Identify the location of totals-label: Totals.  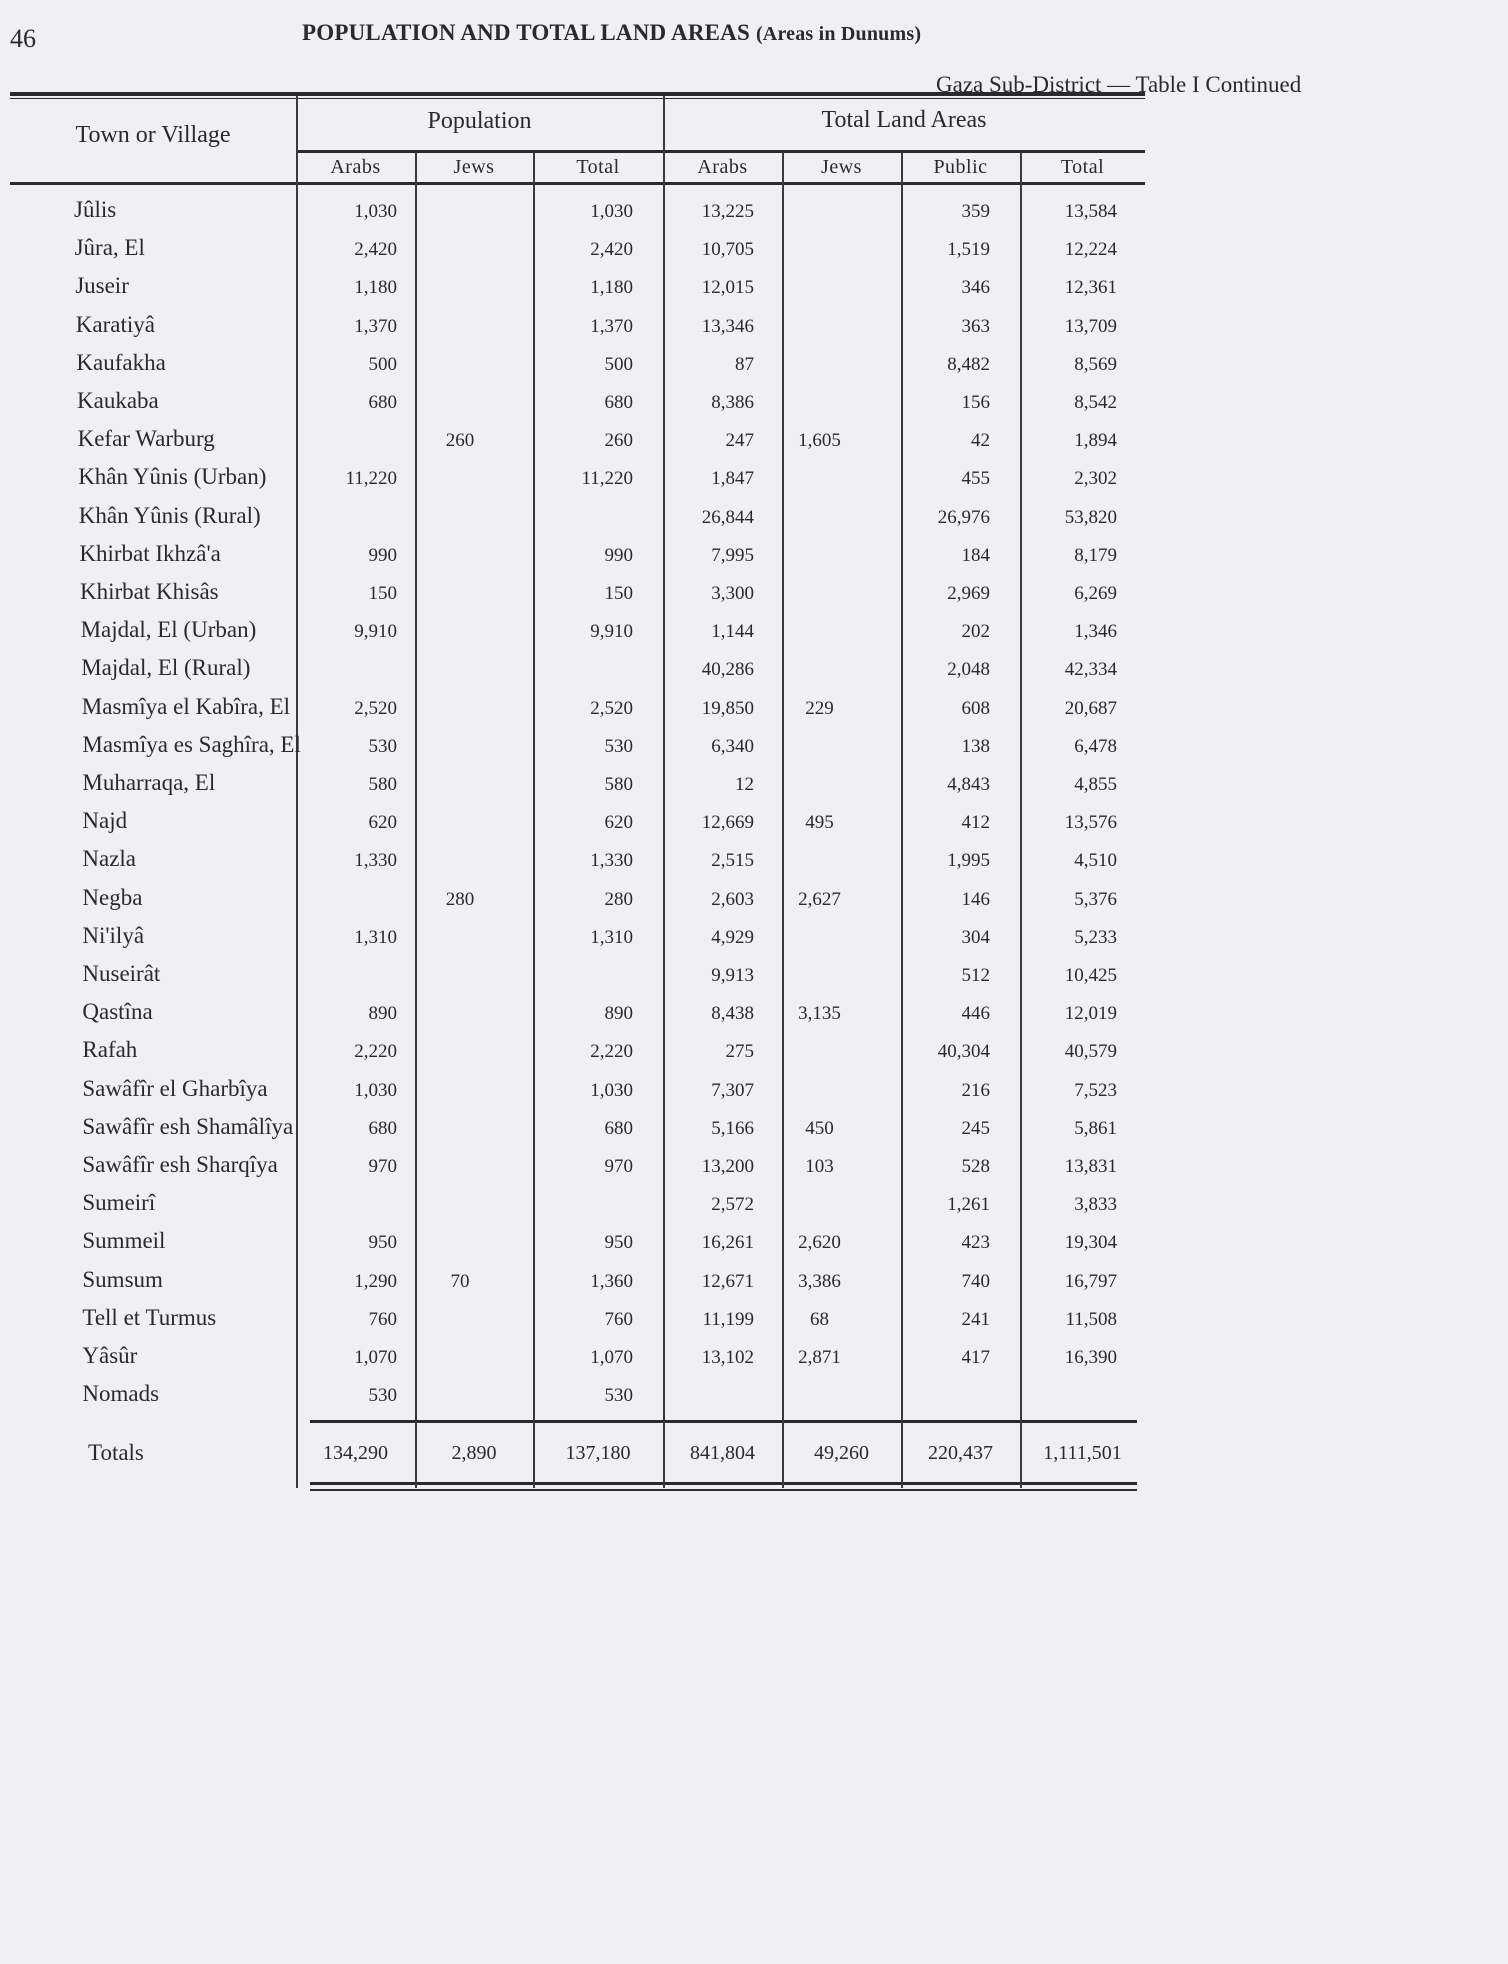
(116, 1452).